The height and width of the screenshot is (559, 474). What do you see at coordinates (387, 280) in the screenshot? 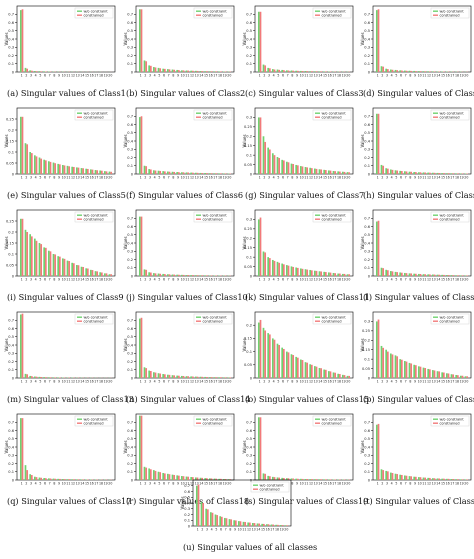
I see `x-tick-label: 3` at bounding box center [387, 280].